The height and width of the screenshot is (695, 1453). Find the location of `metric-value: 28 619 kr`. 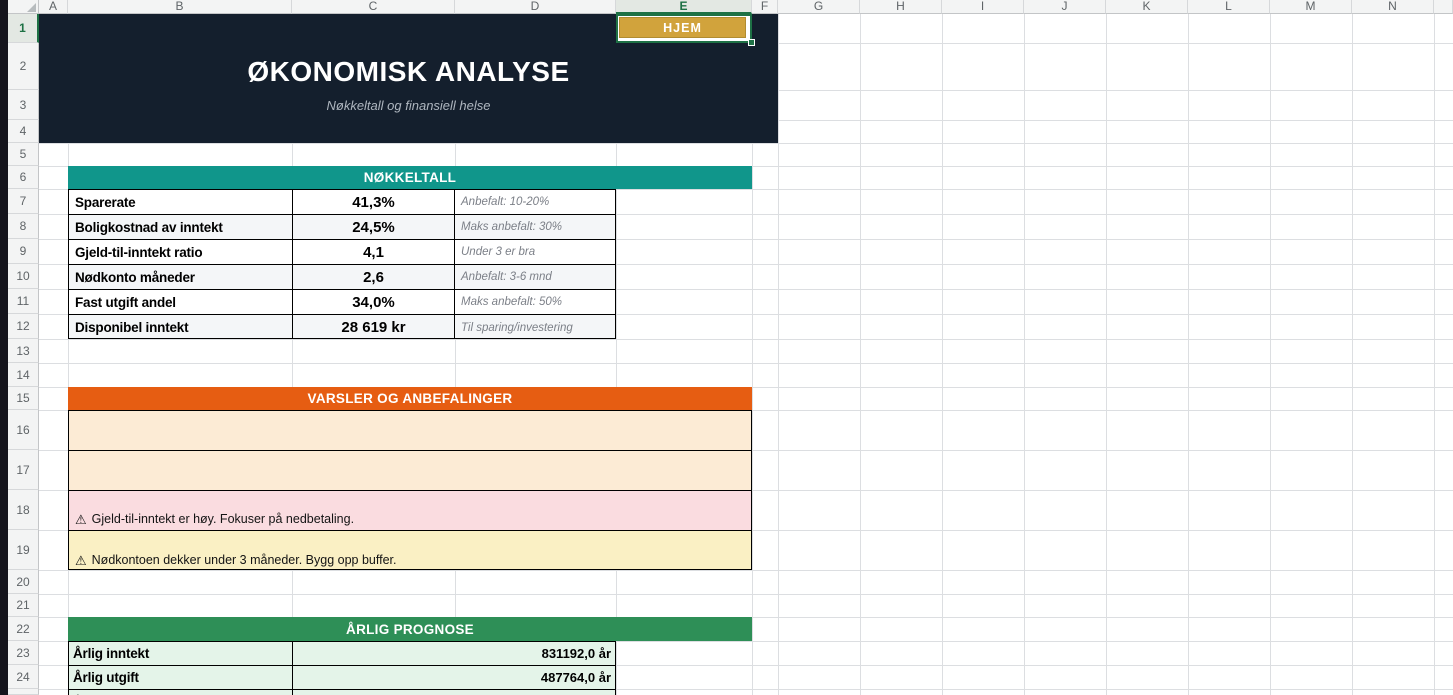

metric-value: 28 619 kr is located at coordinates (374, 326).